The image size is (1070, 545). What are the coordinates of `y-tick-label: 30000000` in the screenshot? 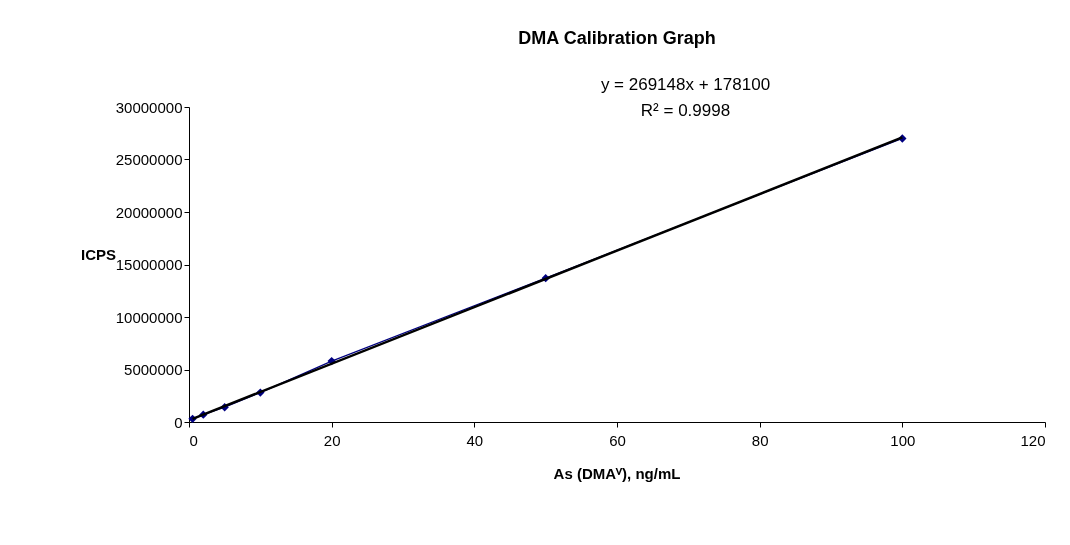 It's located at (149, 107).